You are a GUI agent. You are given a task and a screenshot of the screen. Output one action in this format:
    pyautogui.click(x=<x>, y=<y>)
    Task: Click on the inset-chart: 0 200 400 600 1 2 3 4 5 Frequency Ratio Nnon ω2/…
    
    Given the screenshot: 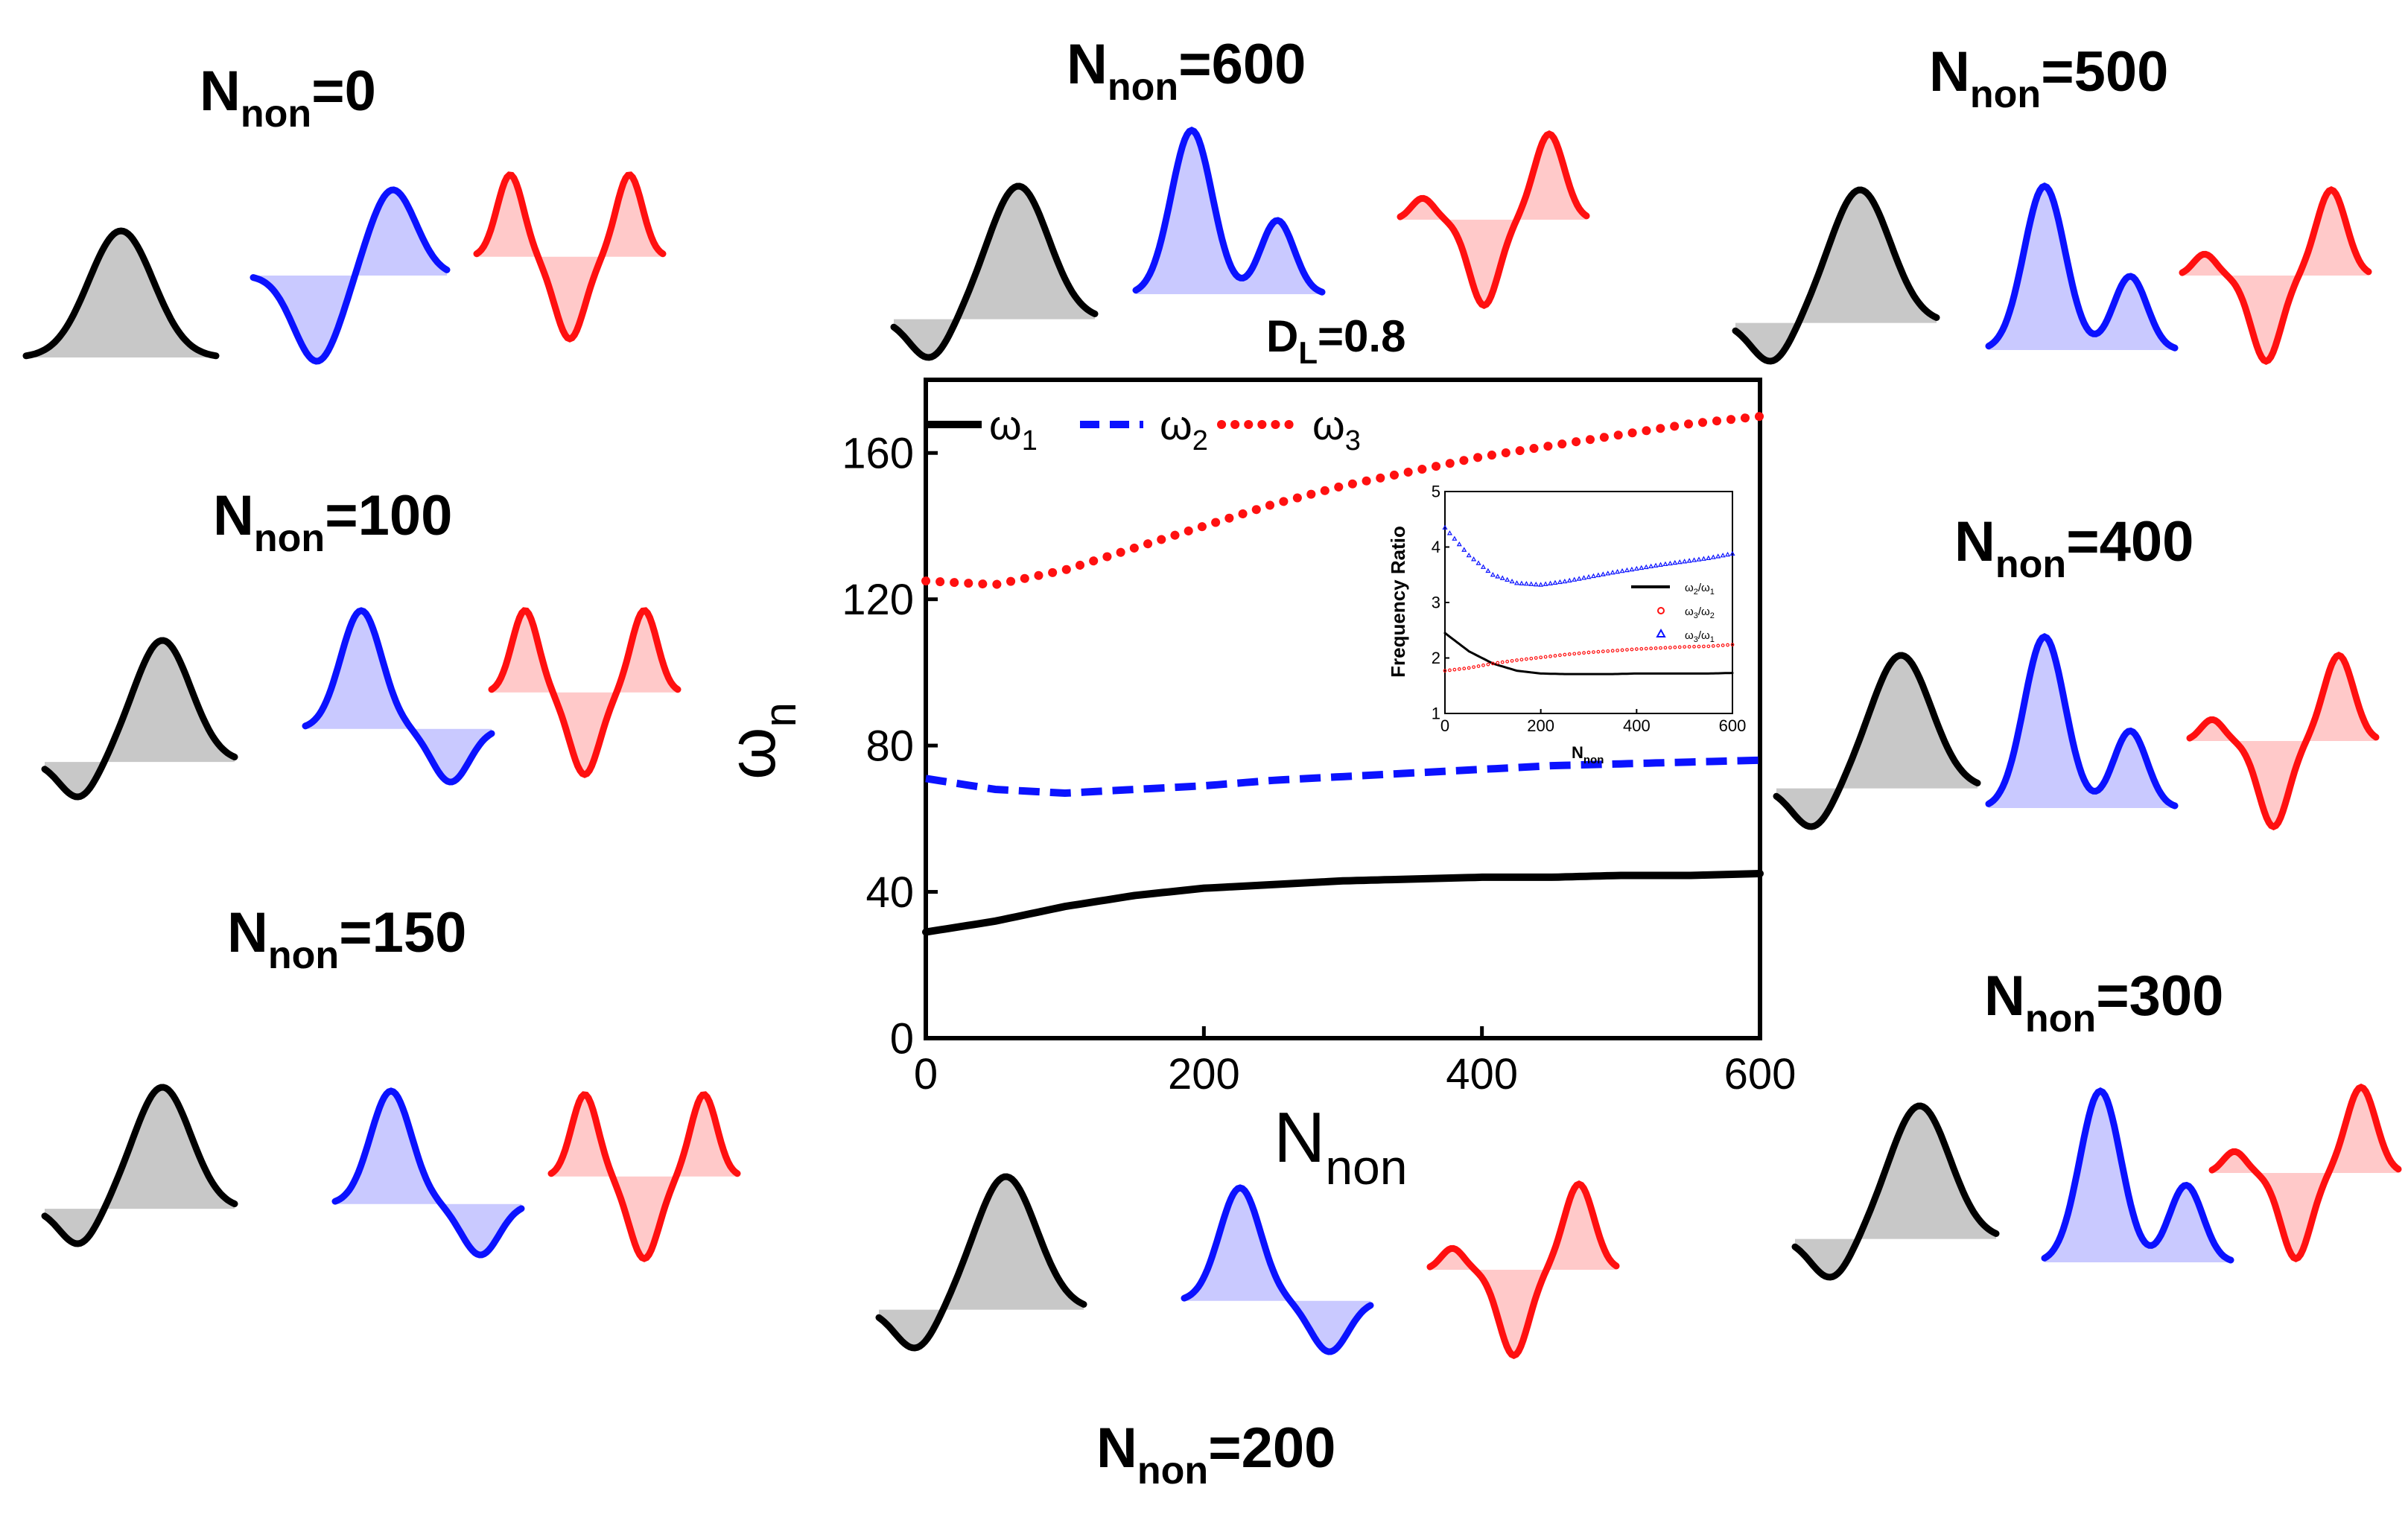 What is the action you would take?
    pyautogui.click(x=1566, y=624)
    